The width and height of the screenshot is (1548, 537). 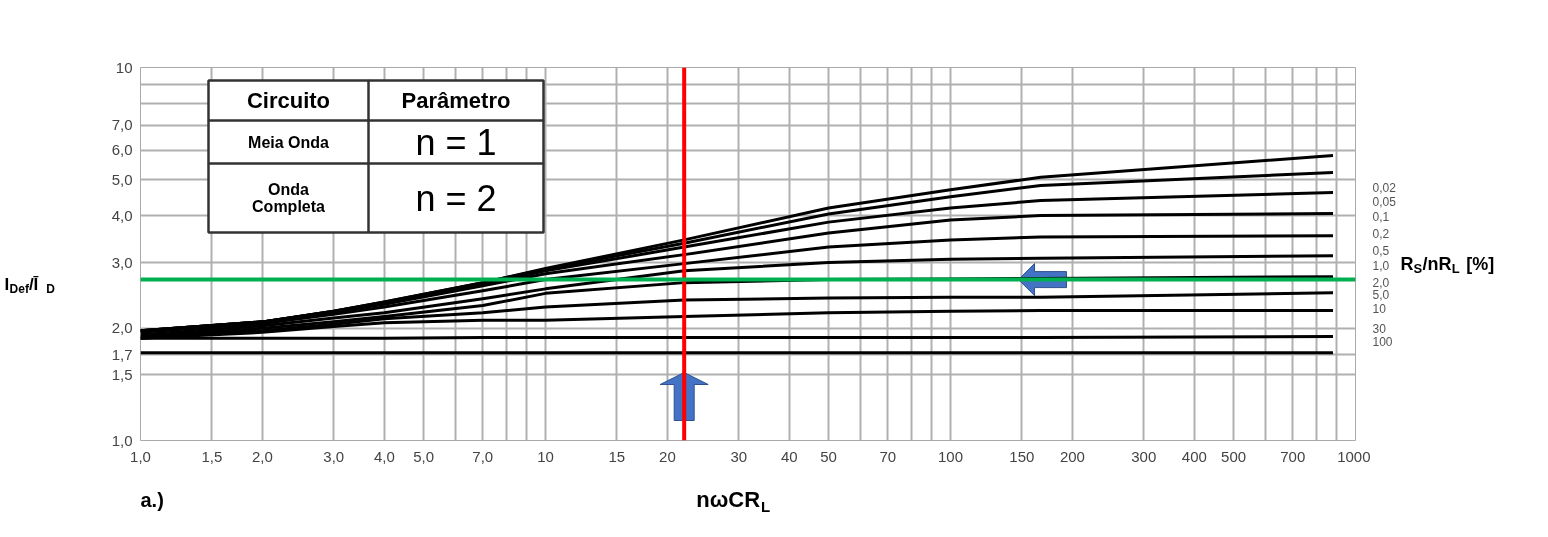 What do you see at coordinates (828, 456) in the screenshot?
I see `x-tick-label: 50` at bounding box center [828, 456].